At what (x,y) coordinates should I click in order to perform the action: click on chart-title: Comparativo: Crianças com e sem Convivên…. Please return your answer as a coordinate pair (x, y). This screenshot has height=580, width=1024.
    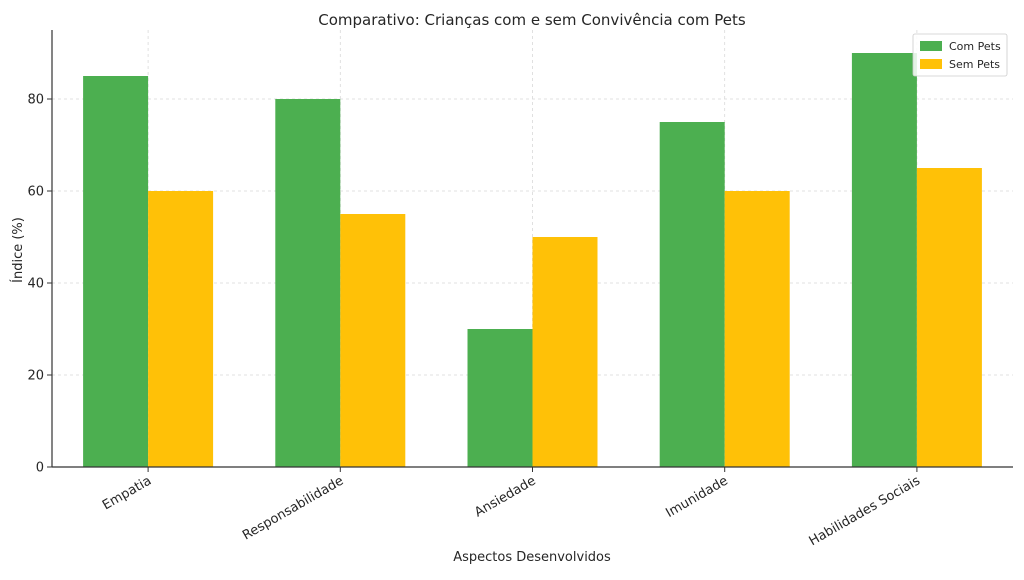
    Looking at the image, I should click on (532, 20).